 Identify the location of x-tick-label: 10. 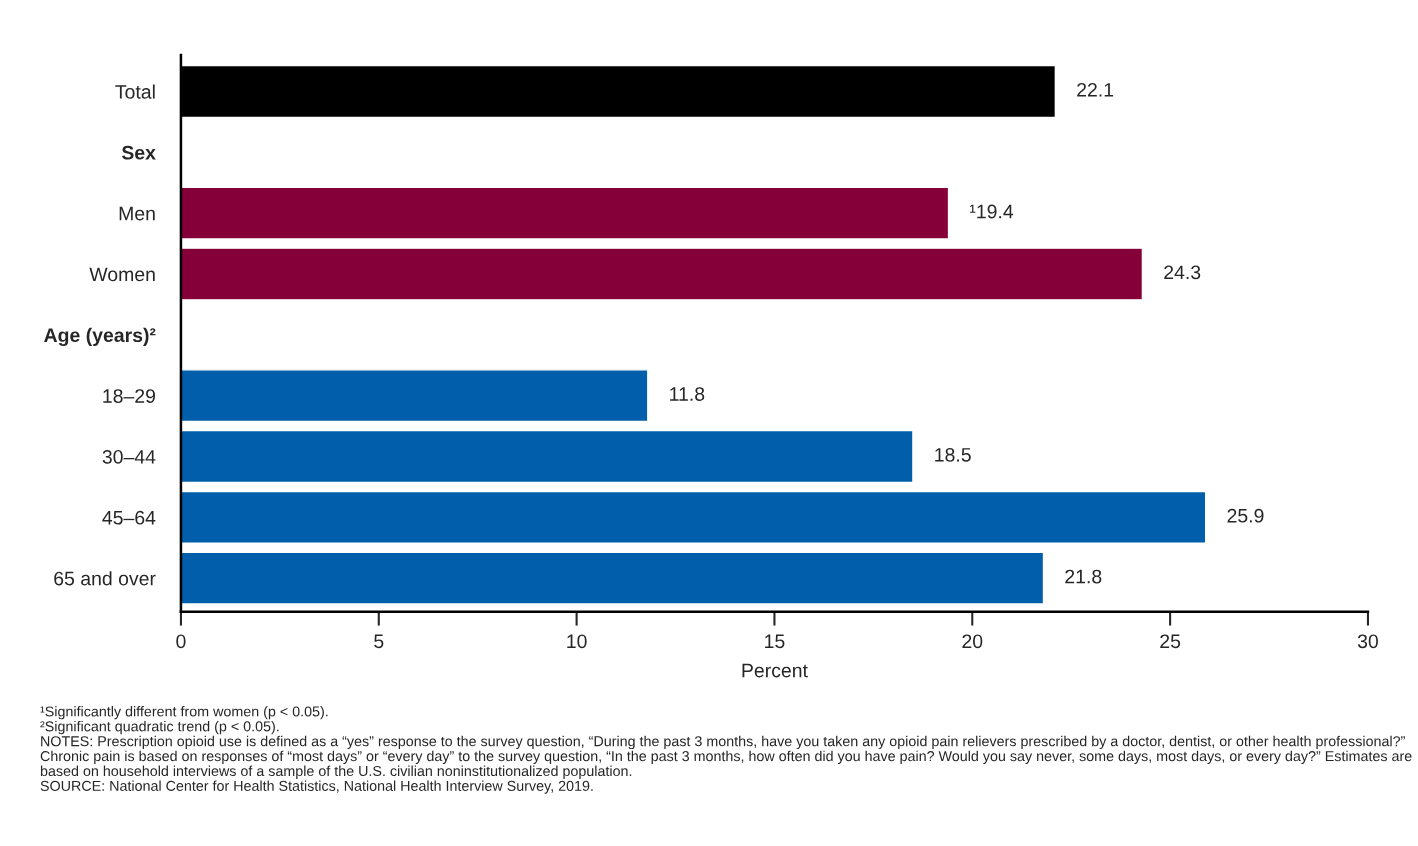
(577, 641).